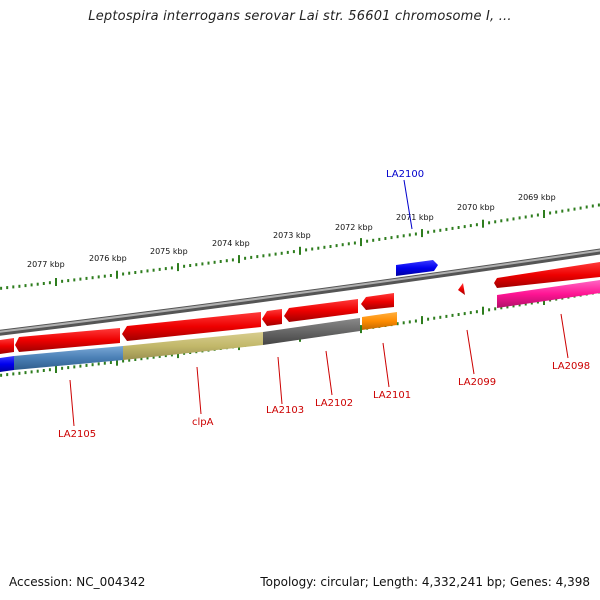 The width and height of the screenshot is (600, 600). I want to click on gene-label-LA2101: LA2101, so click(392, 395).